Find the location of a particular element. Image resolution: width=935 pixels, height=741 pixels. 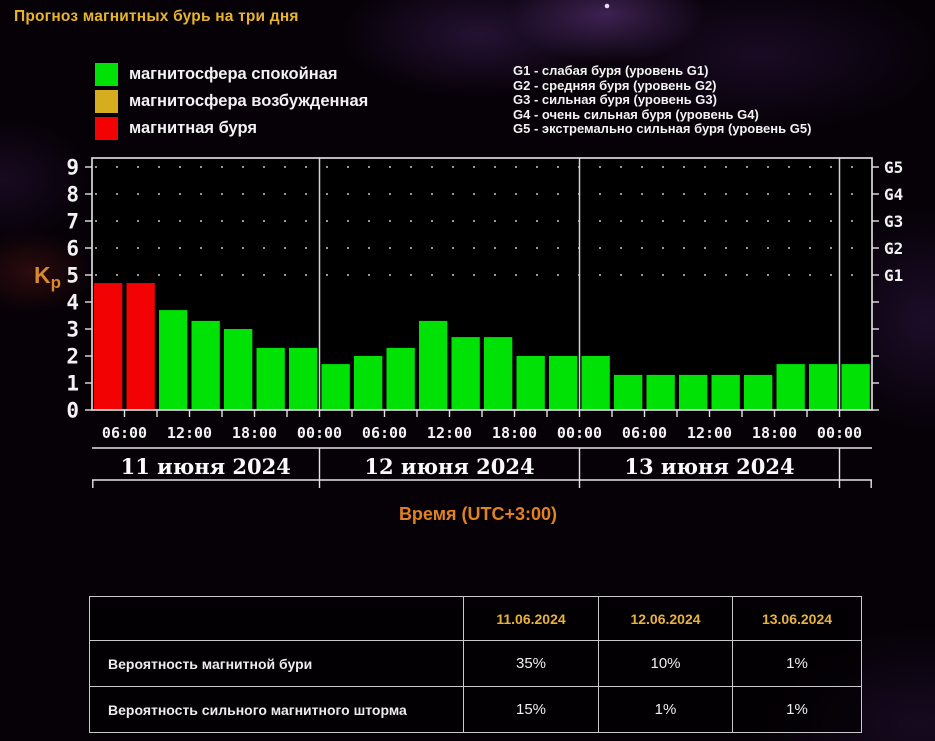

y-tick-label: 1 is located at coordinates (72, 384).